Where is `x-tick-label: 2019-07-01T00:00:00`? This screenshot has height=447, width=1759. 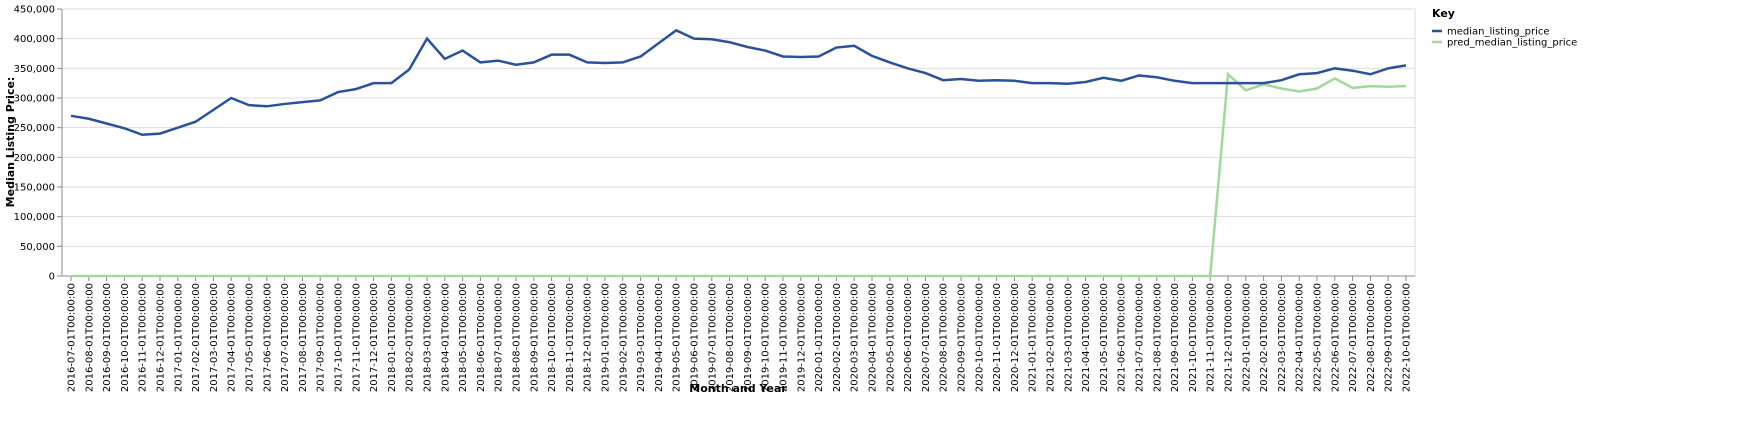 x-tick-label: 2019-07-01T00:00:00 is located at coordinates (712, 337).